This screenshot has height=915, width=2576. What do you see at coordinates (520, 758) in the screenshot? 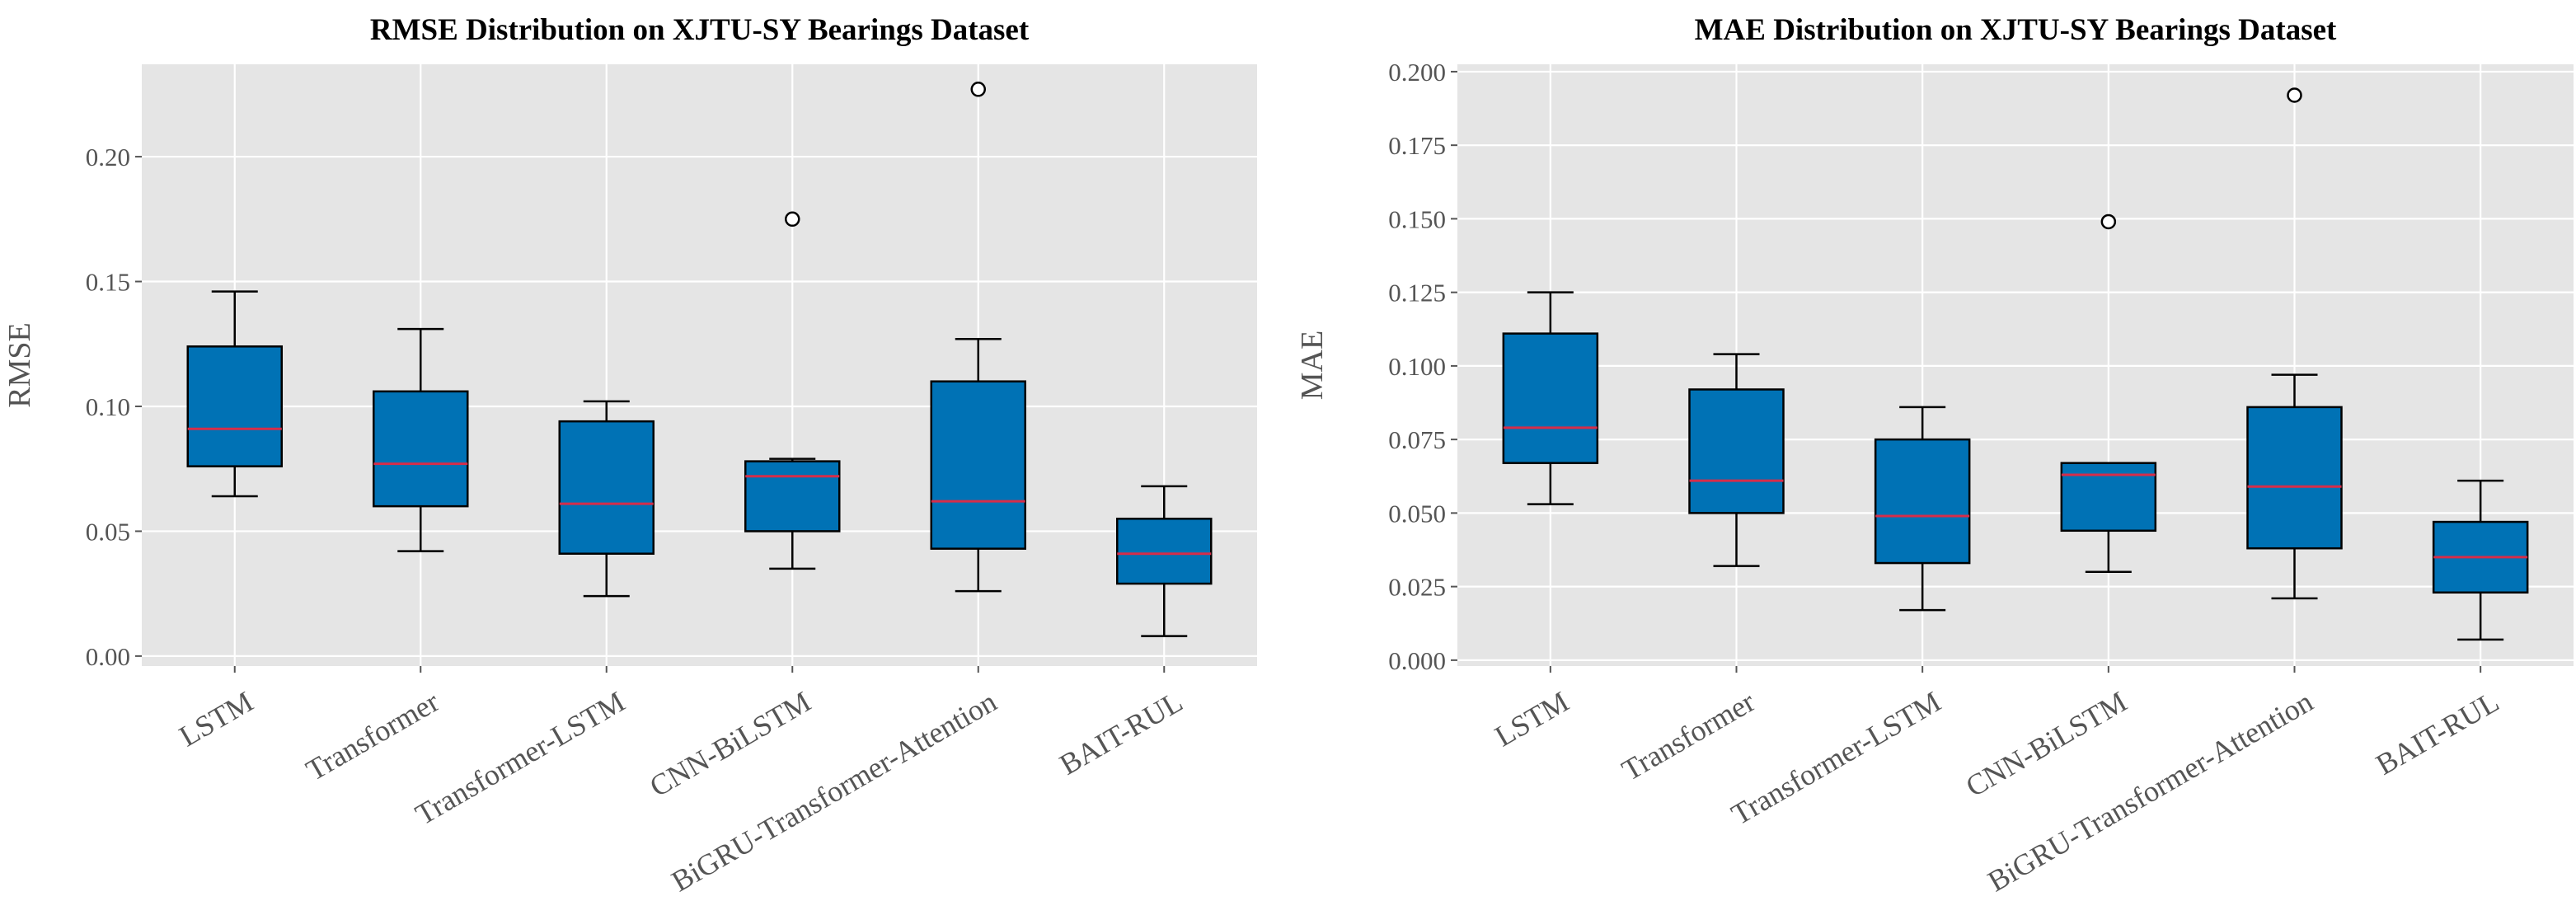
I see `rmse-category-label: Transformer-LSTM` at bounding box center [520, 758].